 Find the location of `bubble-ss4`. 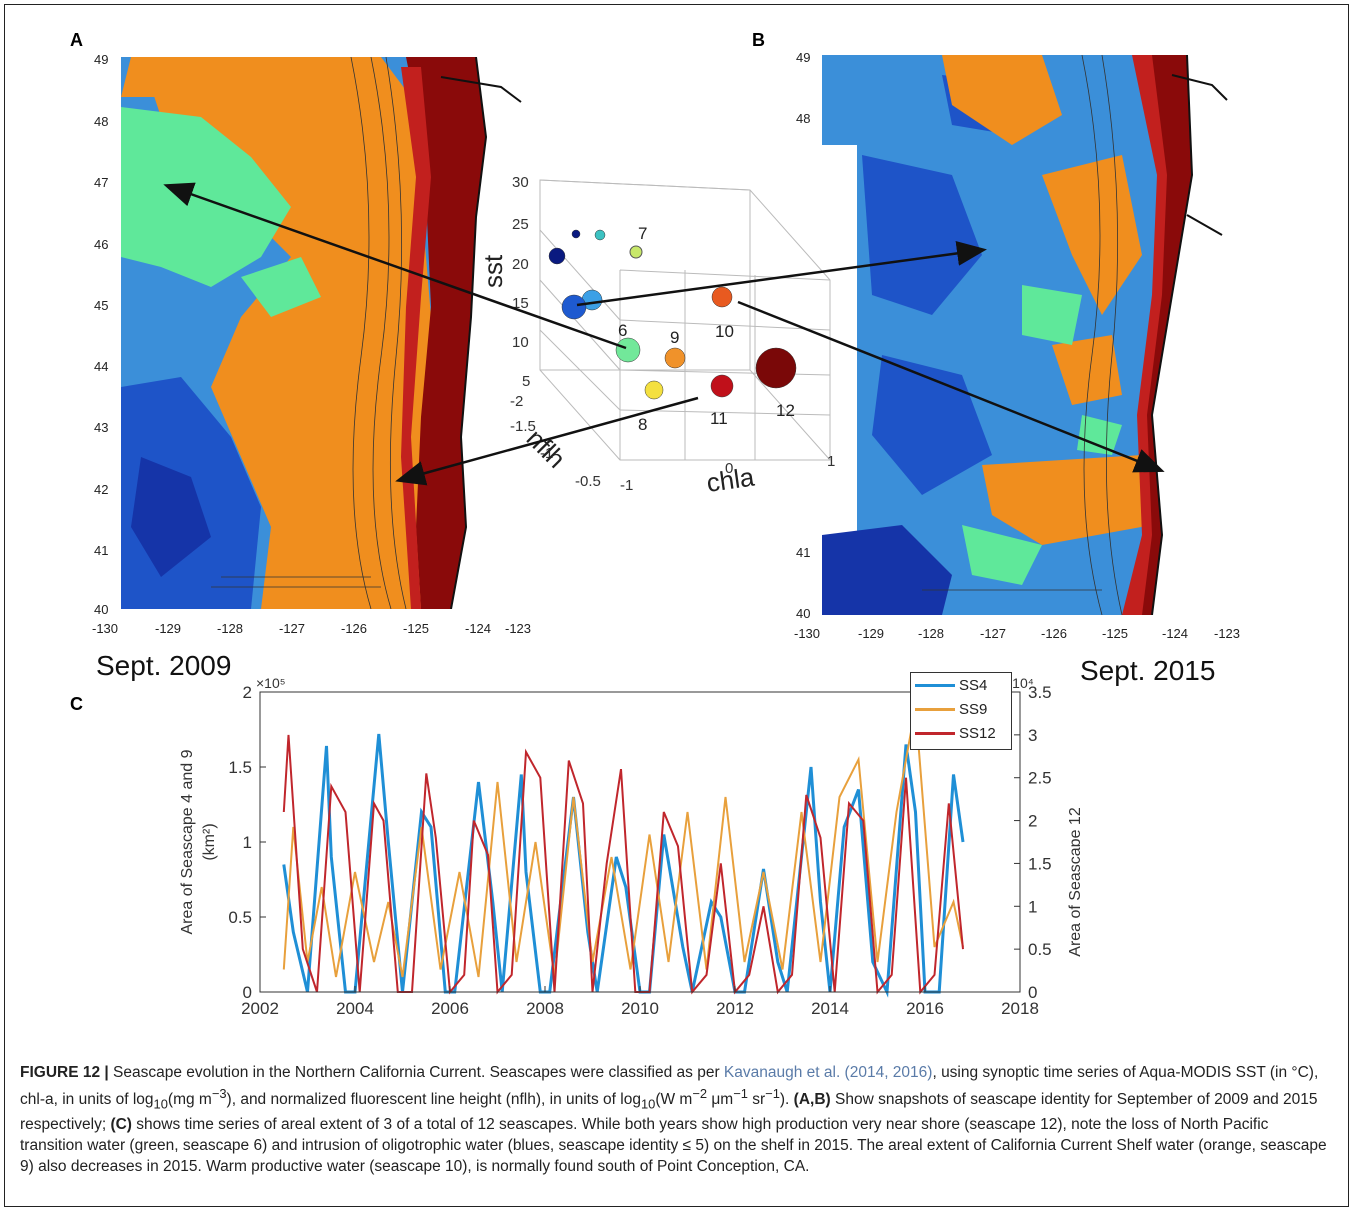

bubble-ss4 is located at coordinates (574, 307).